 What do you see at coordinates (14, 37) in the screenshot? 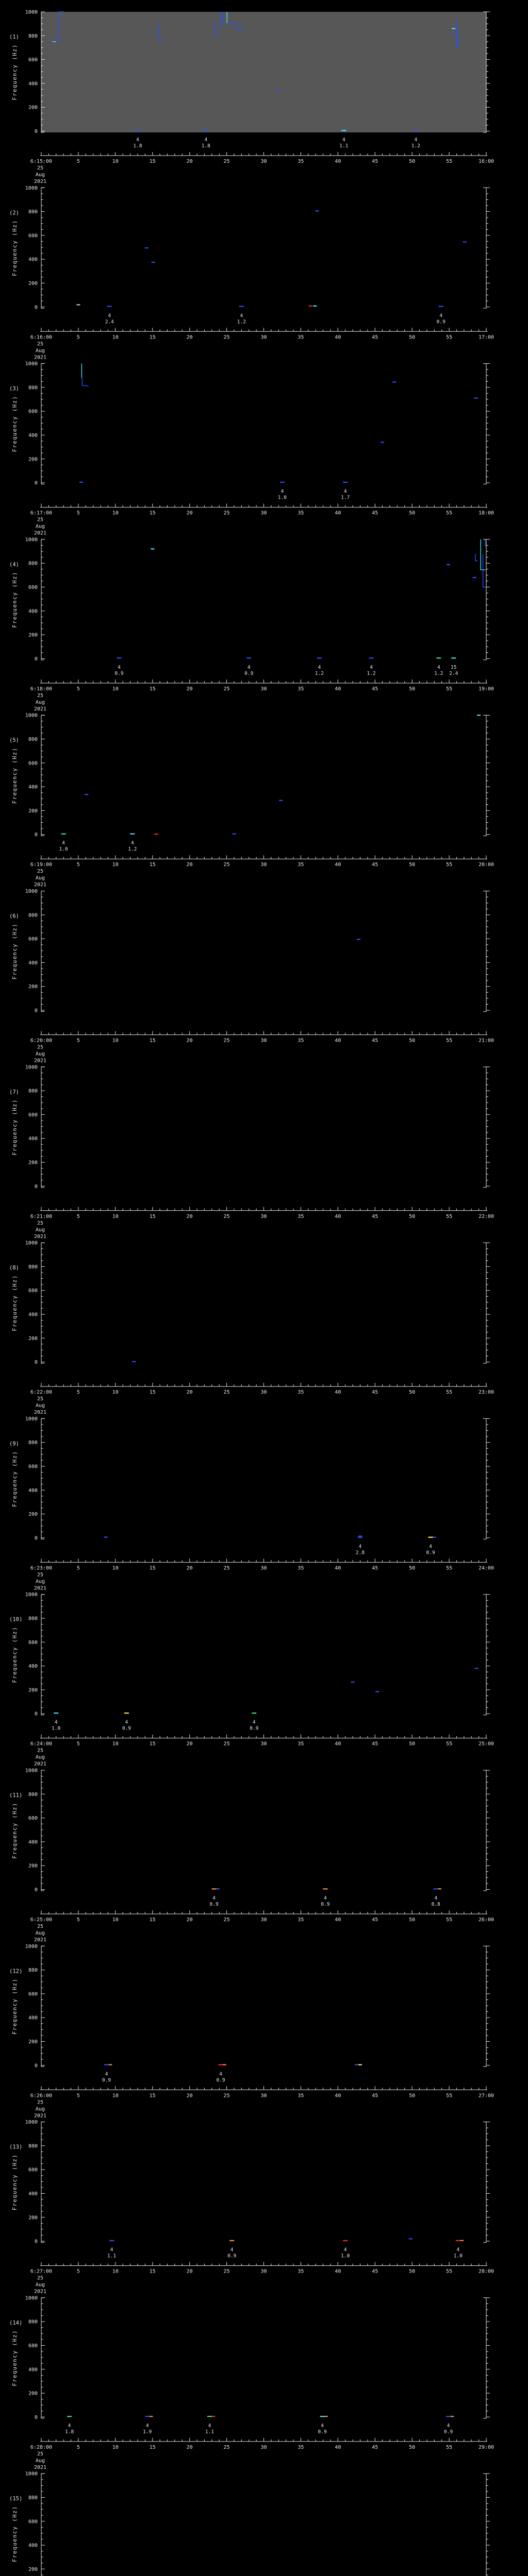
I see `panel-number-label: (1)` at bounding box center [14, 37].